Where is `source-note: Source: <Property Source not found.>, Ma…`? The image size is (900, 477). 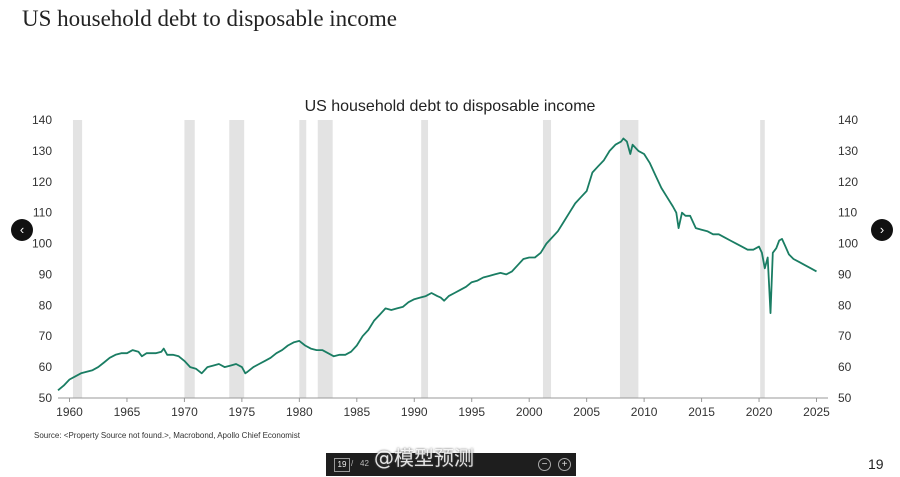
source-note: Source: <Property Source not found.>, Ma… is located at coordinates (167, 435).